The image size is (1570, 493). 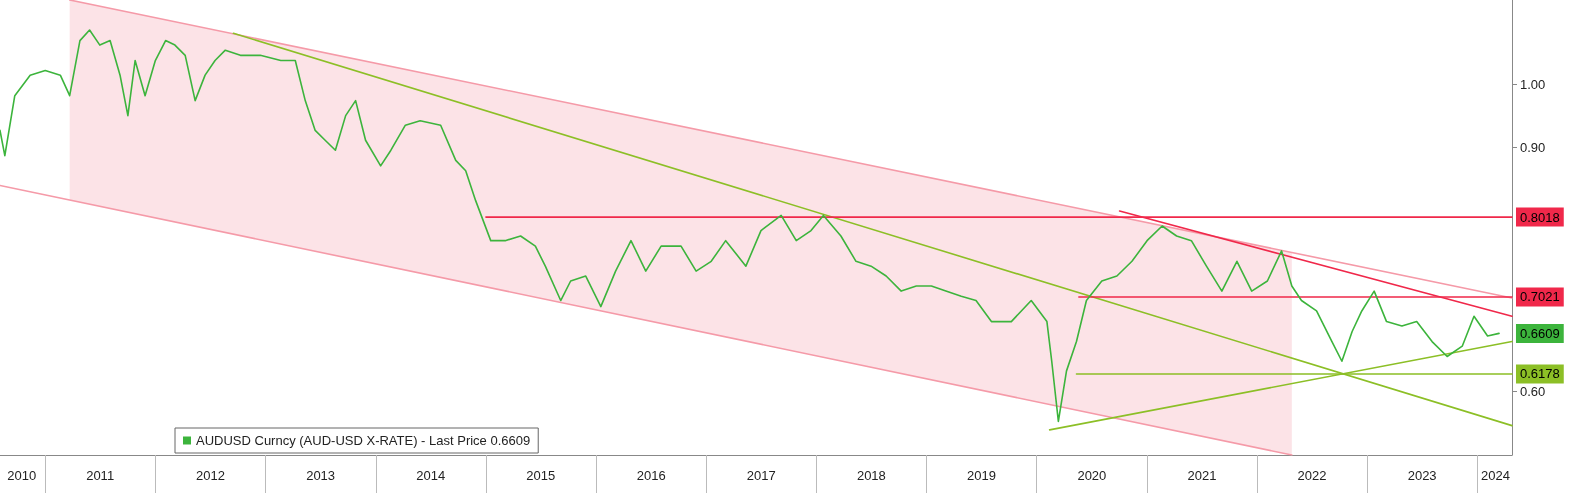 I want to click on x-tick-label: 2024, so click(x=1495, y=475).